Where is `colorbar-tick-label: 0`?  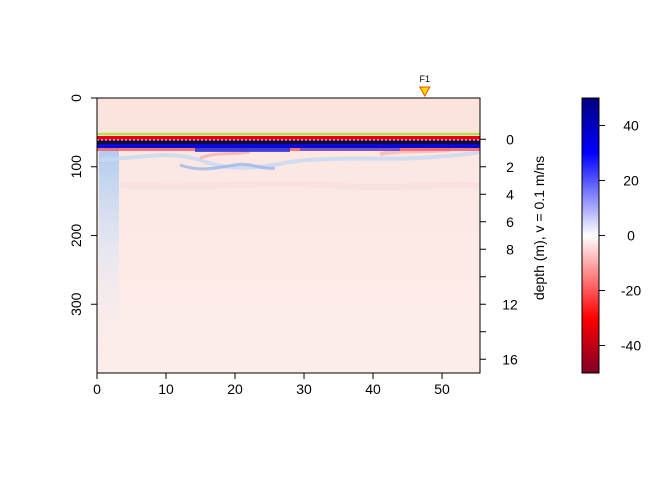
colorbar-tick-label: 0 is located at coordinates (631, 236).